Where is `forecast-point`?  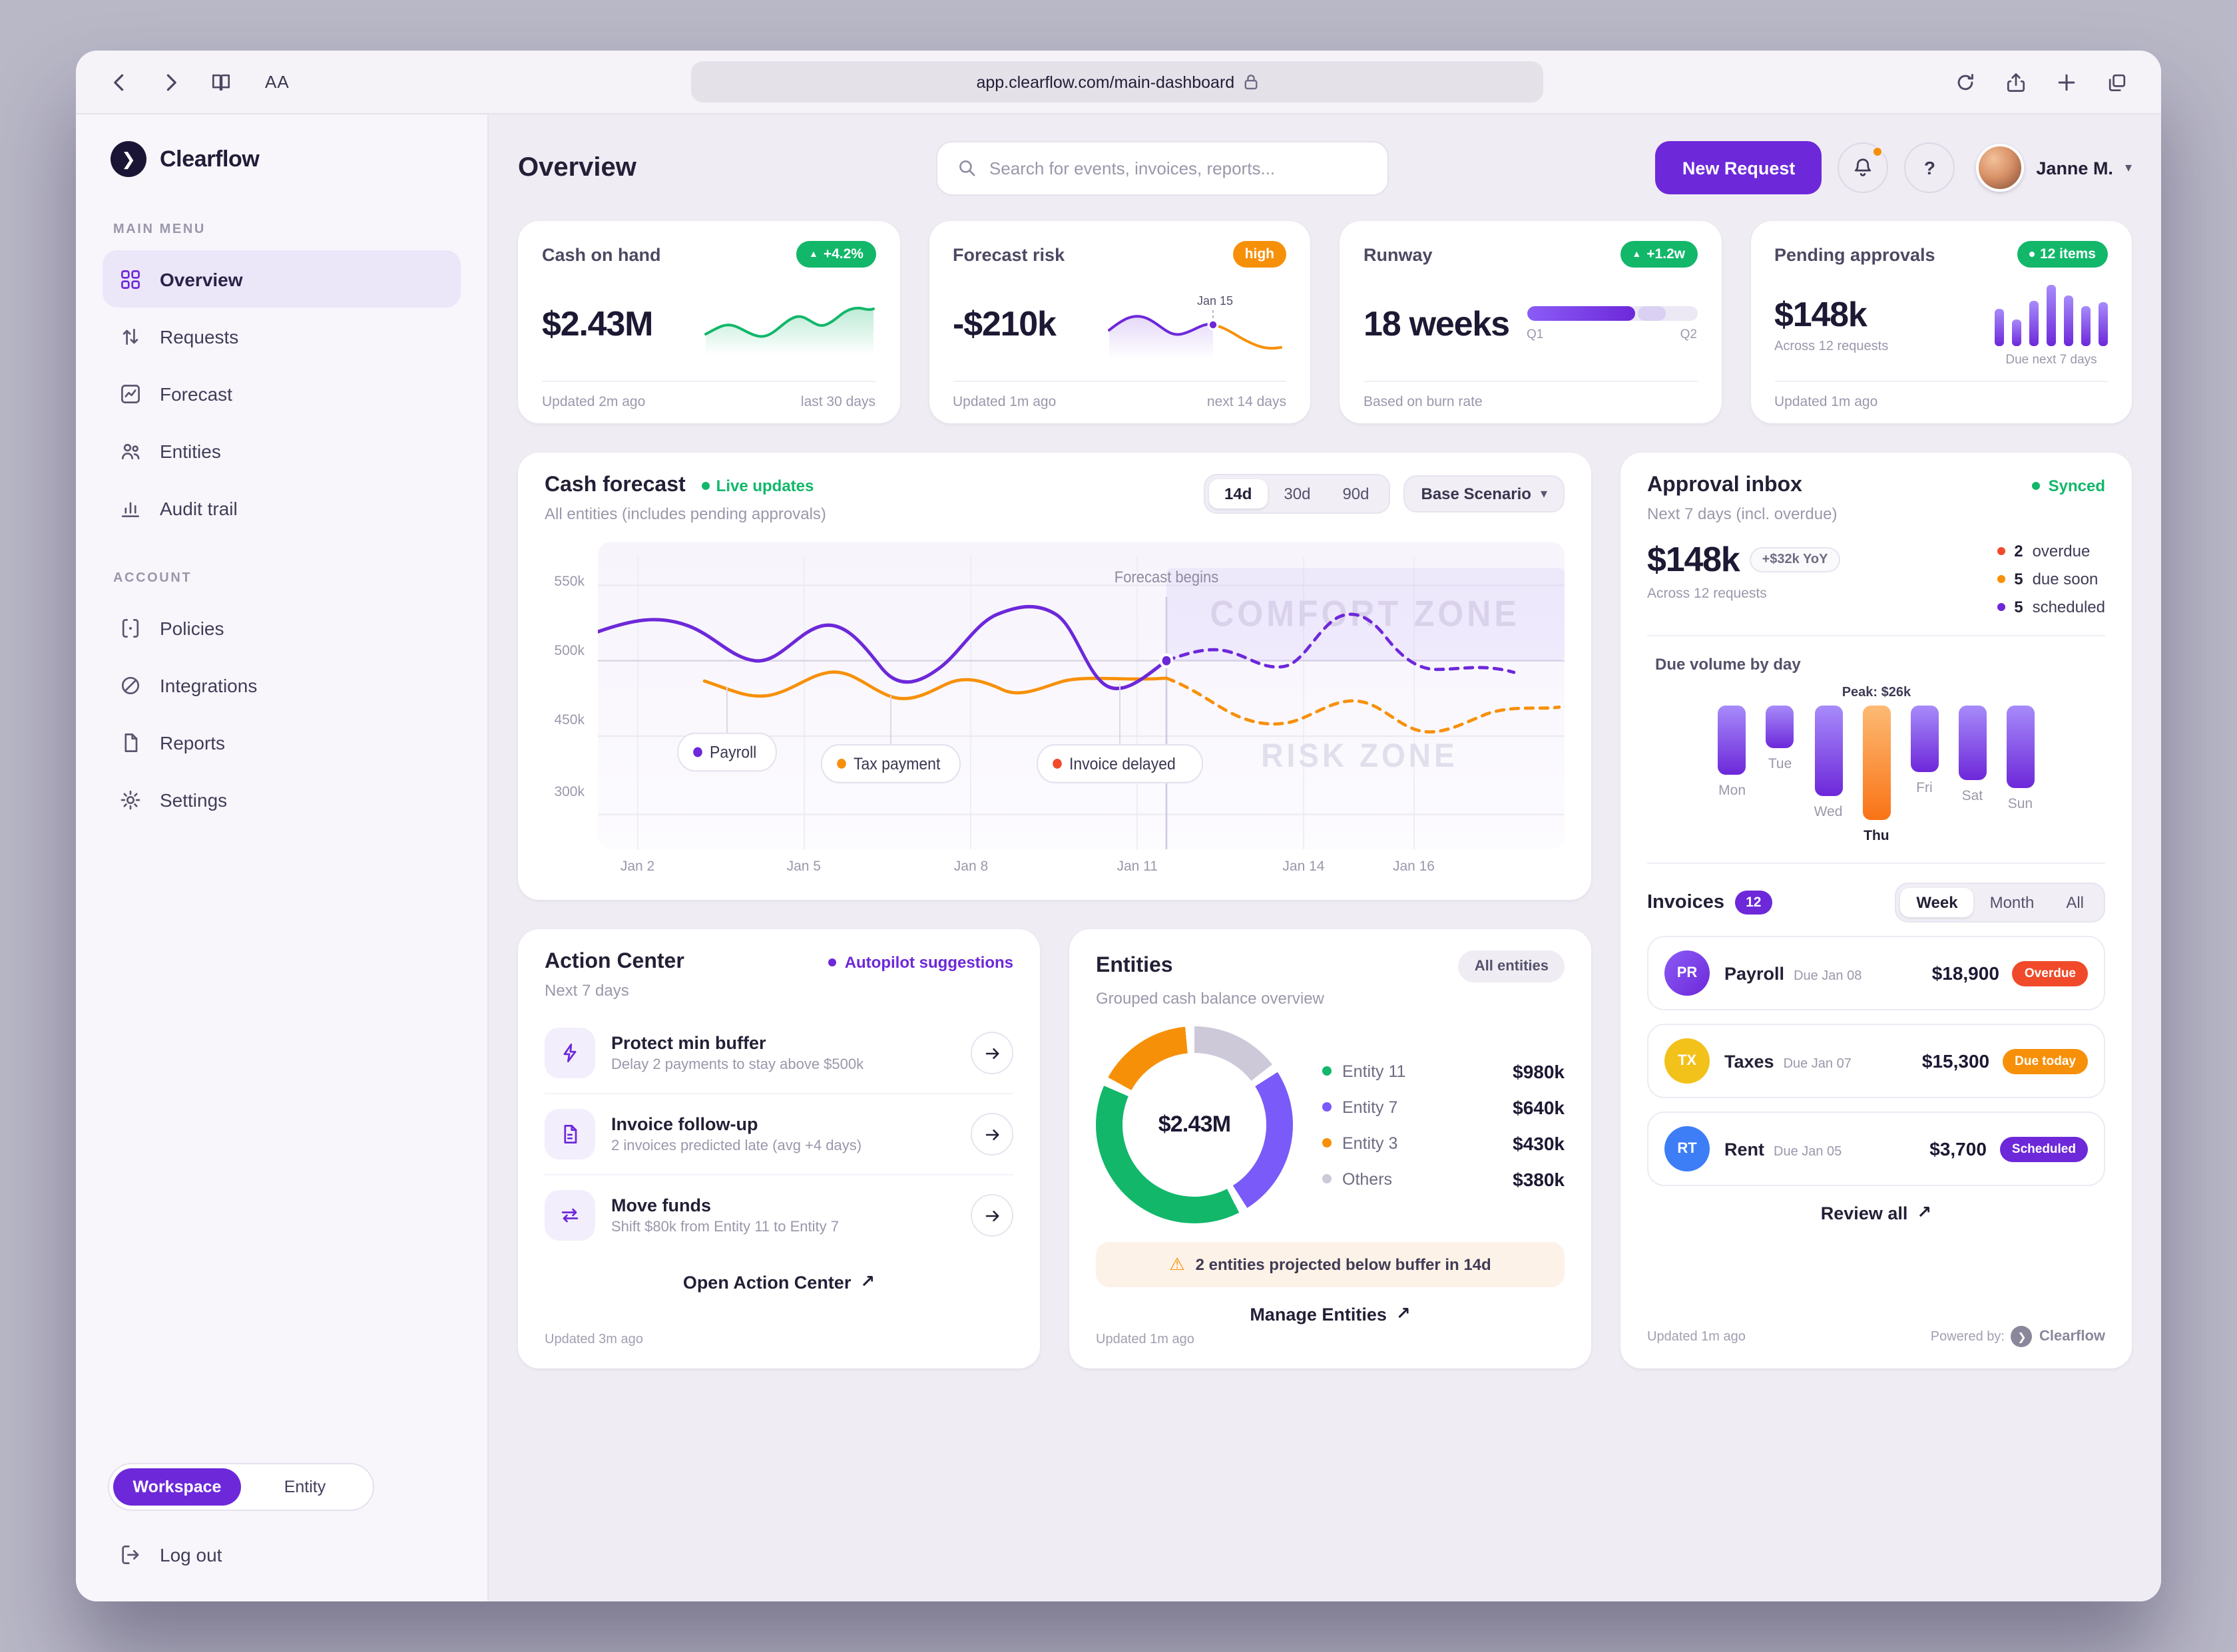 forecast-point is located at coordinates (1166, 661).